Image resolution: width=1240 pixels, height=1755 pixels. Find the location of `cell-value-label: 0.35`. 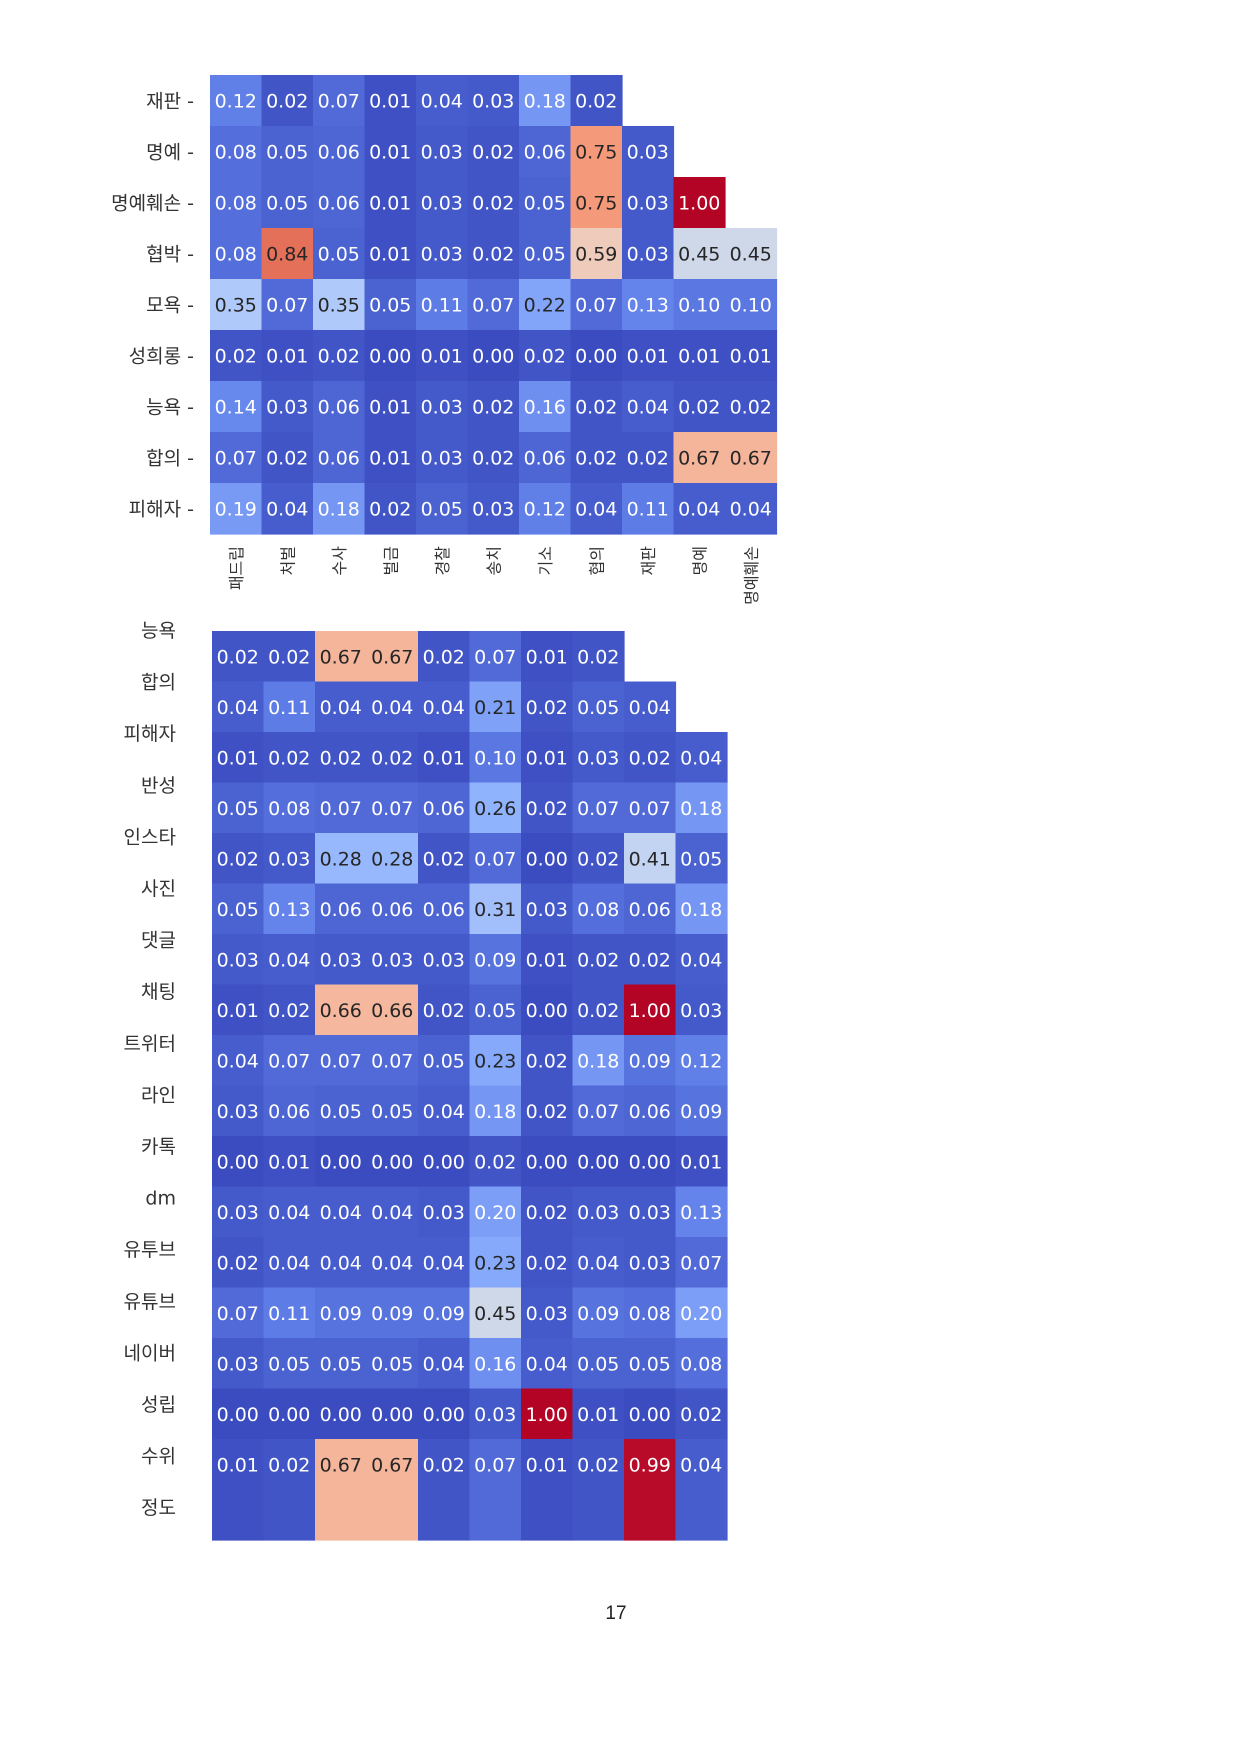

cell-value-label: 0.35 is located at coordinates (236, 306).